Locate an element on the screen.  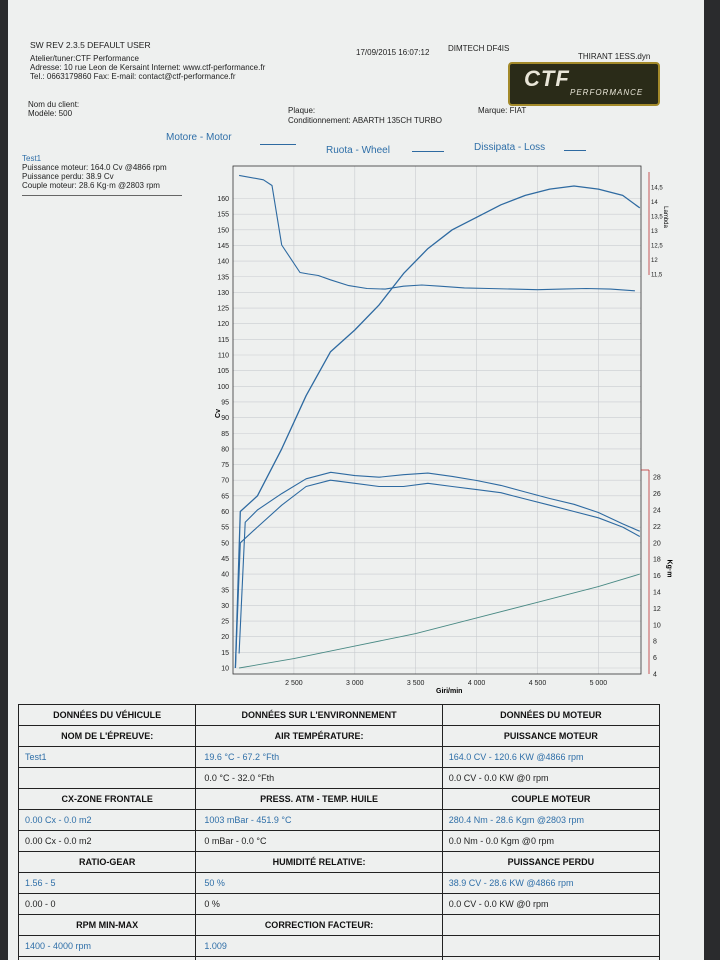
table-cell: RPM MIN-MAX is located at coordinates (107, 925).